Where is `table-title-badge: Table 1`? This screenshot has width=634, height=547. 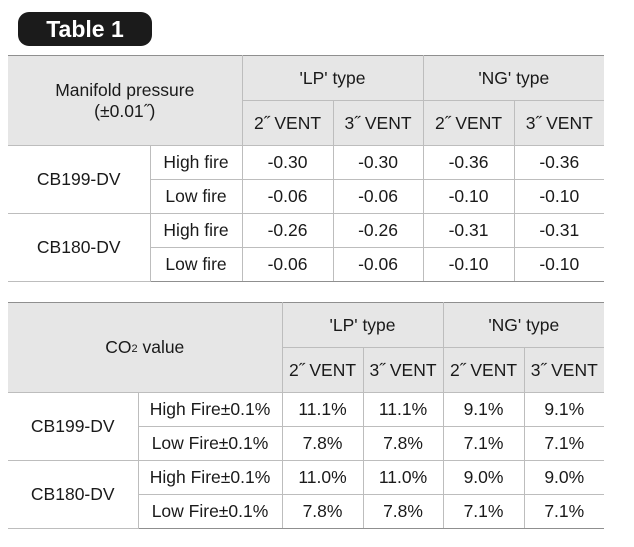 table-title-badge: Table 1 is located at coordinates (85, 29).